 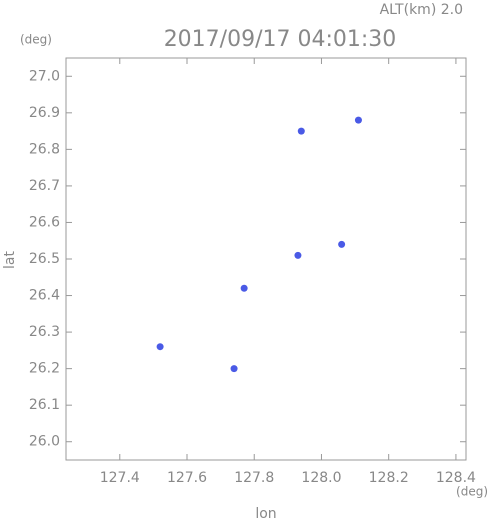 What do you see at coordinates (36, 40) in the screenshot?
I see `y-unit: (deg)` at bounding box center [36, 40].